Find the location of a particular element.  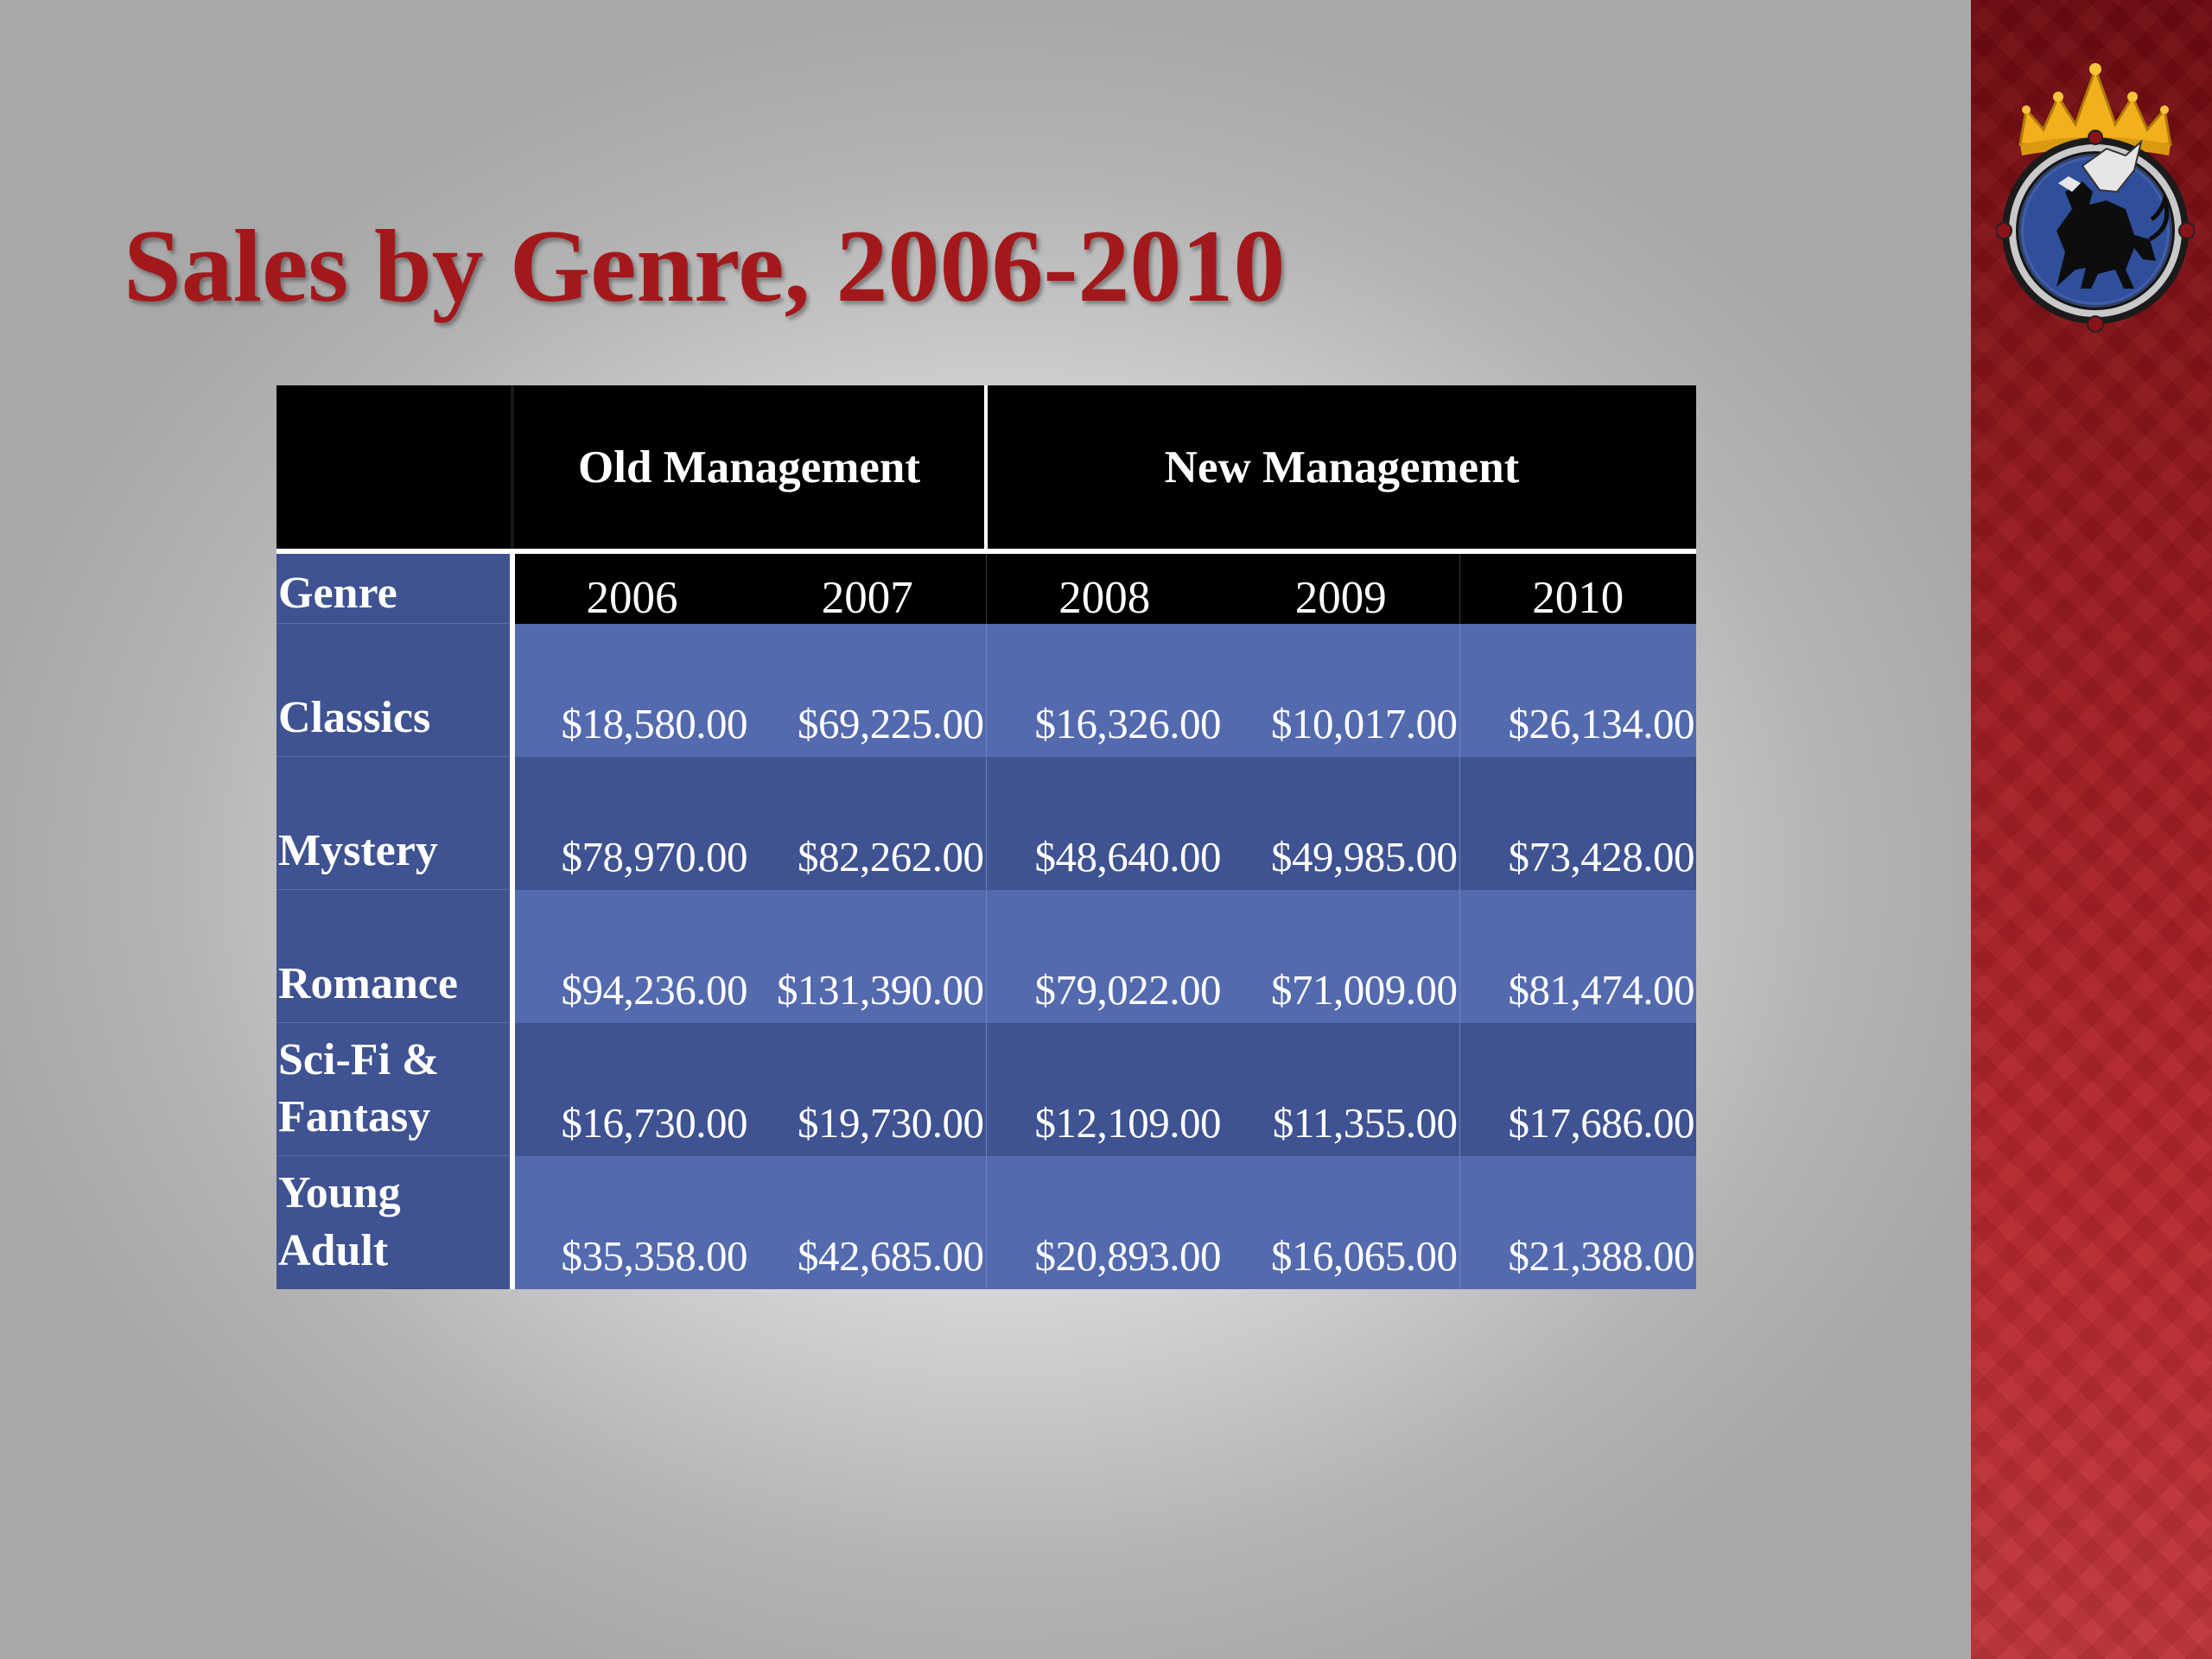

value-cell: $26,134.00 is located at coordinates (1578, 690).